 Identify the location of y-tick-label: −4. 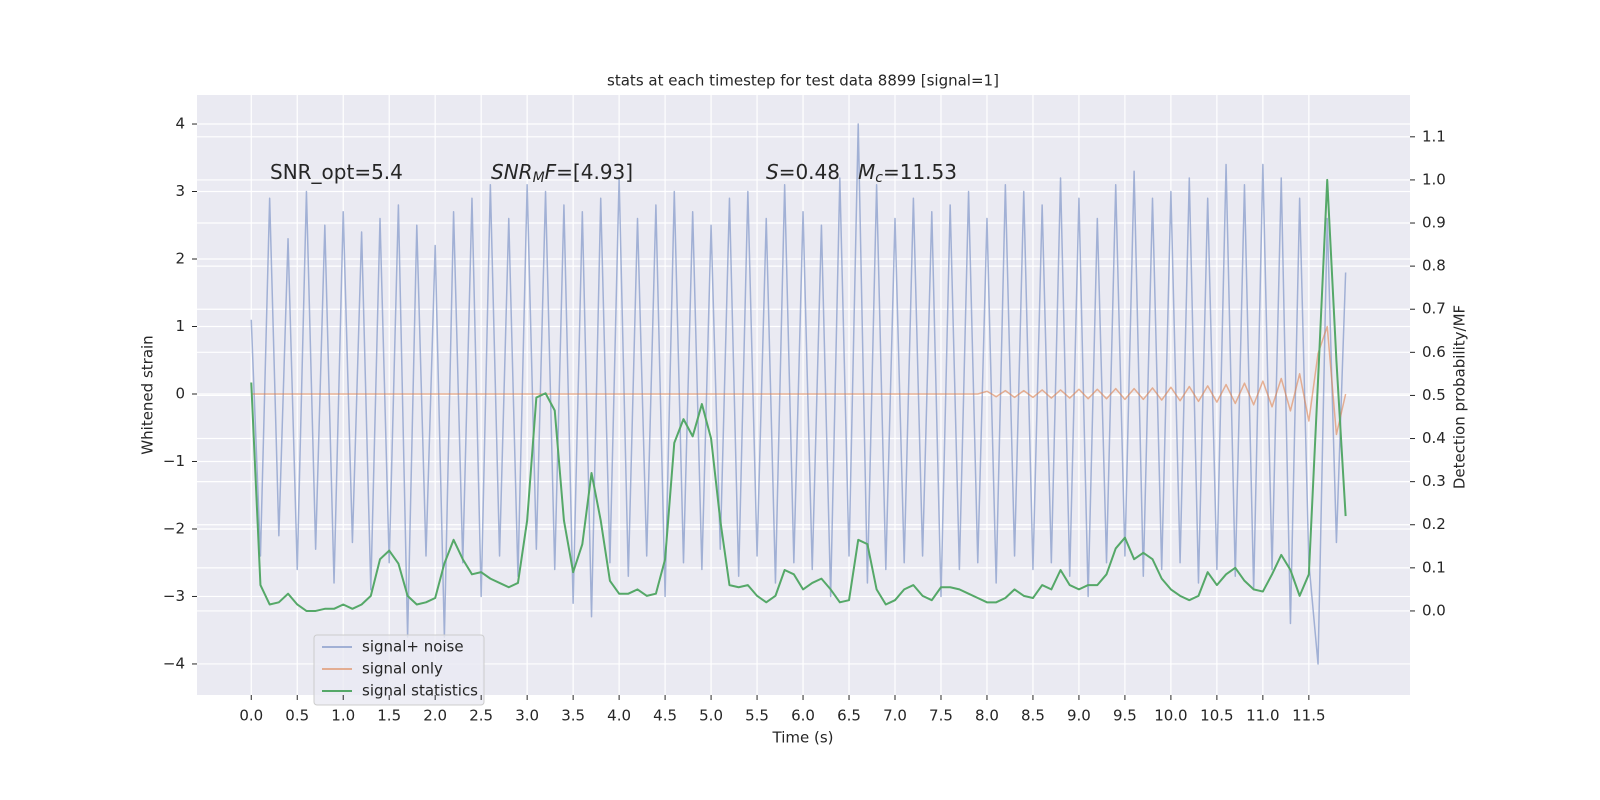
(174, 663).